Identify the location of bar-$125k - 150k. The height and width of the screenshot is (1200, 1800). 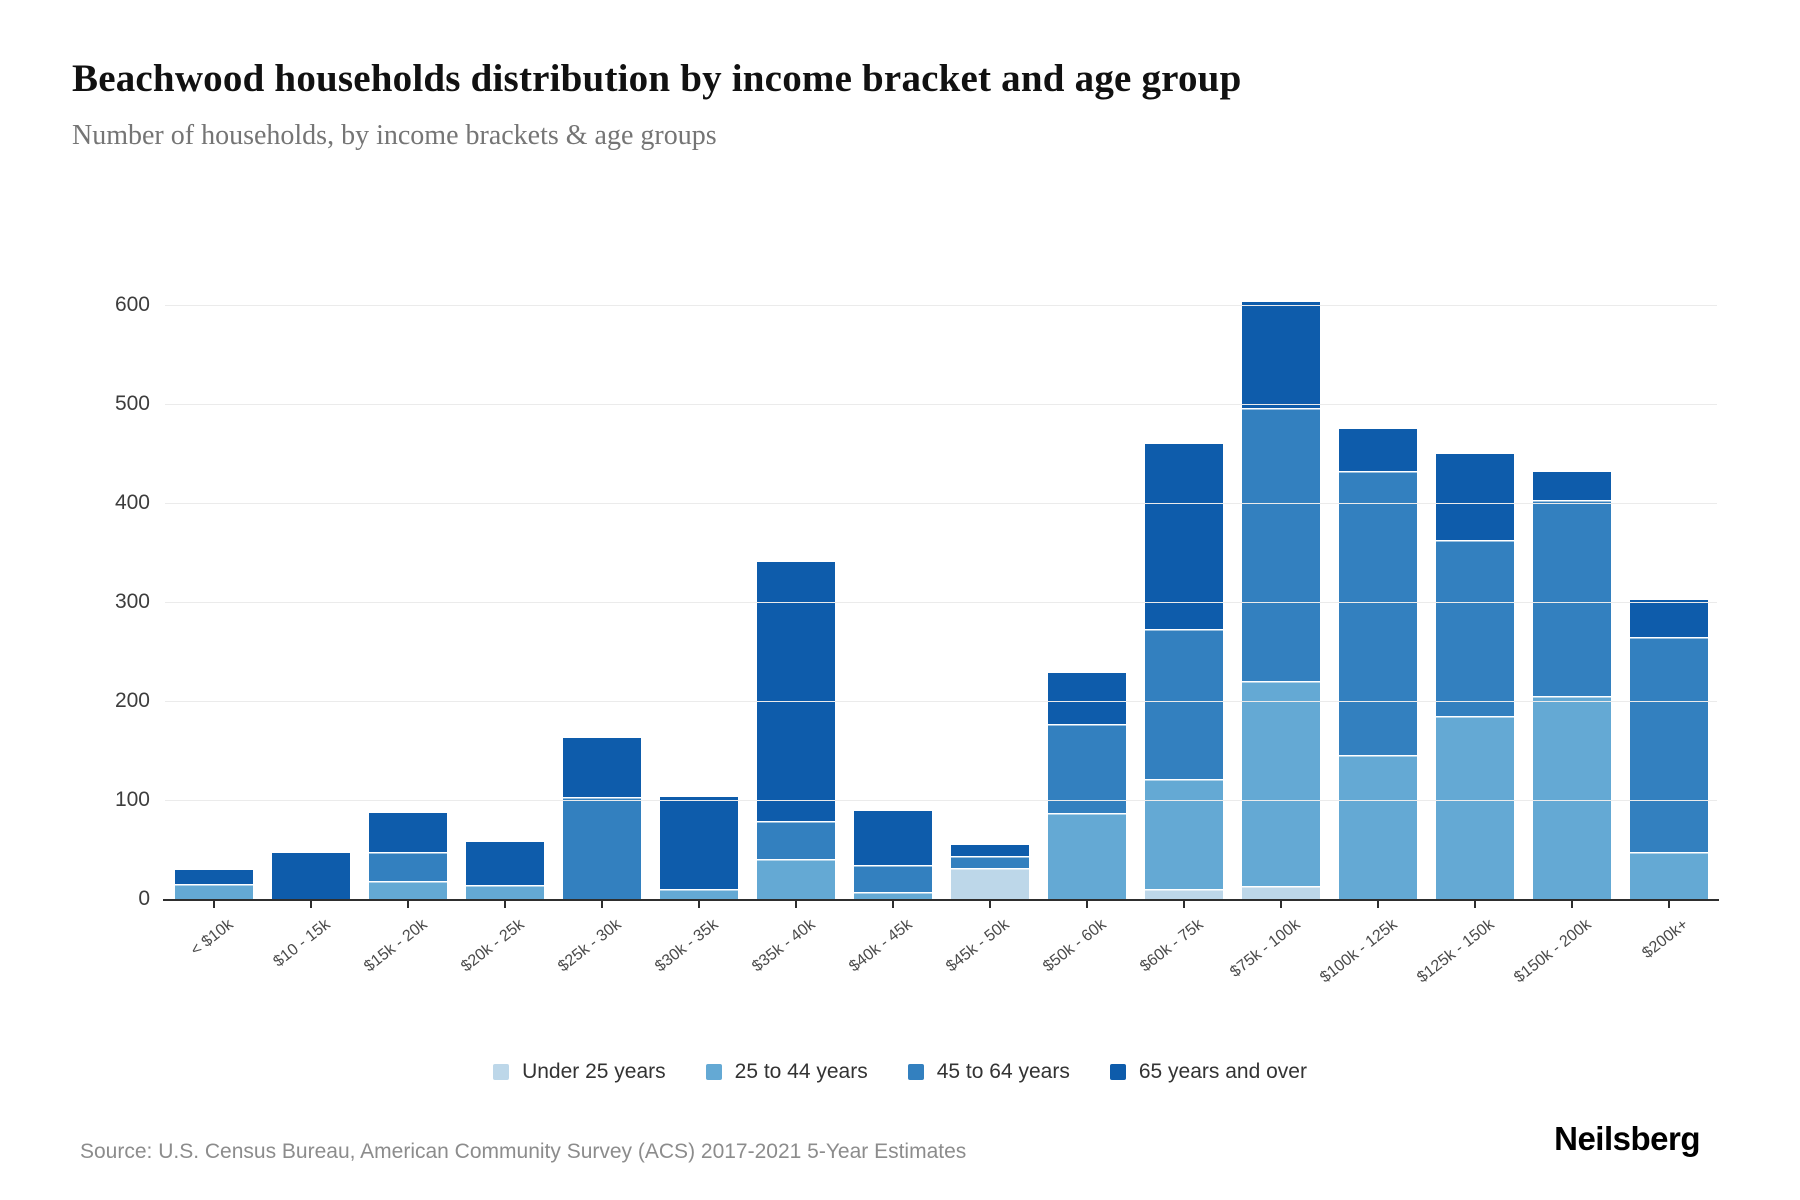
(1474, 676).